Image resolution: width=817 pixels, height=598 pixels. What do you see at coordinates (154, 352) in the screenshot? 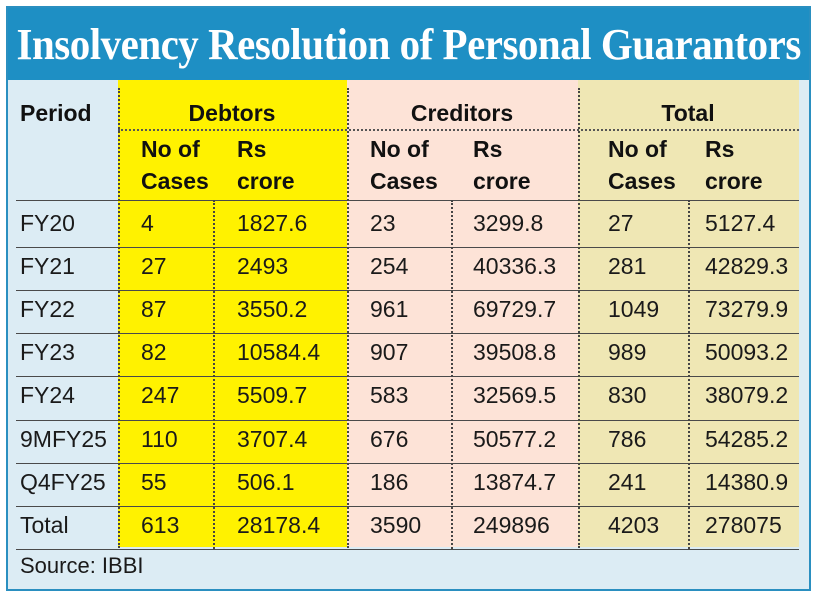
I see `cell-fy23-0: 82` at bounding box center [154, 352].